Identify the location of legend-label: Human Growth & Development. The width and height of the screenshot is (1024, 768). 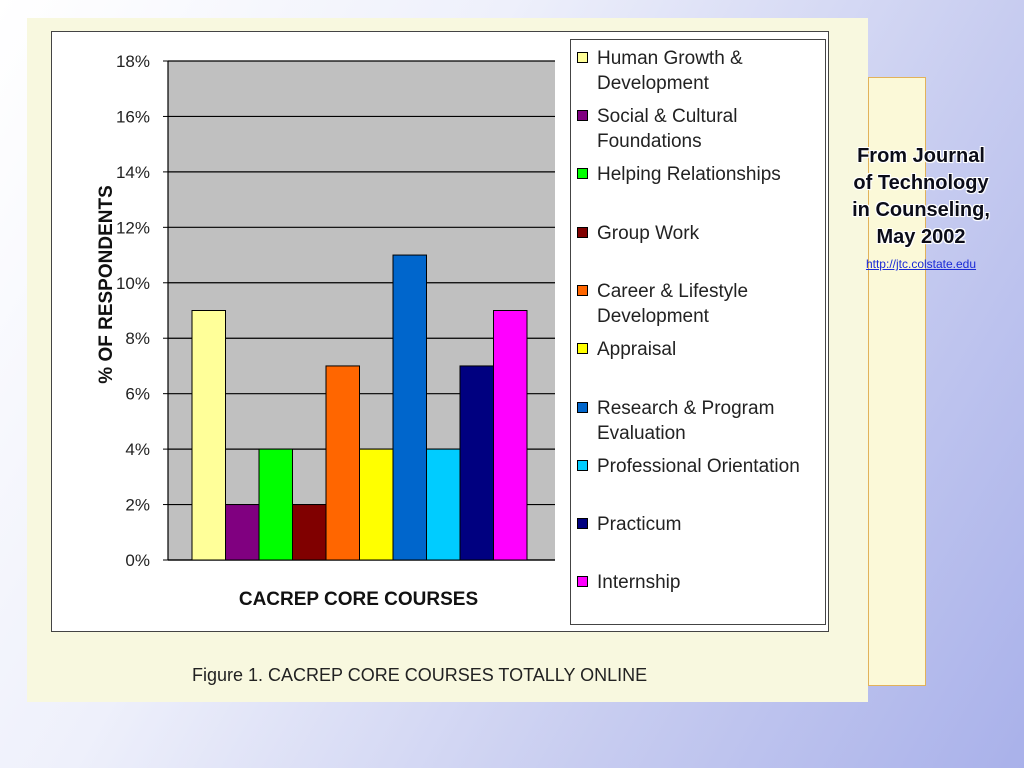
(670, 71).